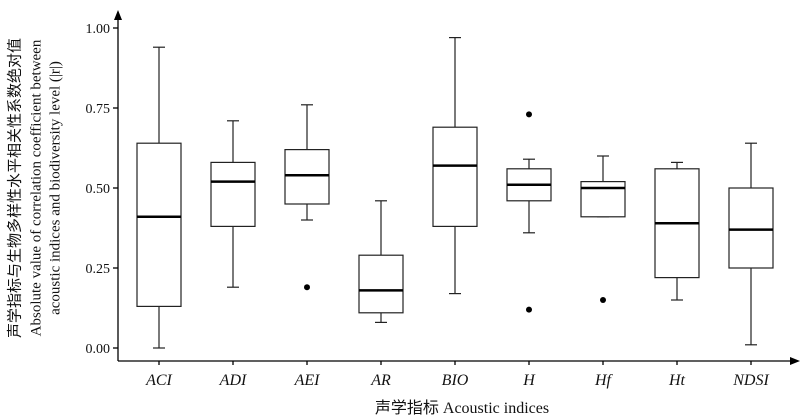 This screenshot has width=800, height=417. What do you see at coordinates (750, 380) in the screenshot?
I see `x-tick-label: NDSI` at bounding box center [750, 380].